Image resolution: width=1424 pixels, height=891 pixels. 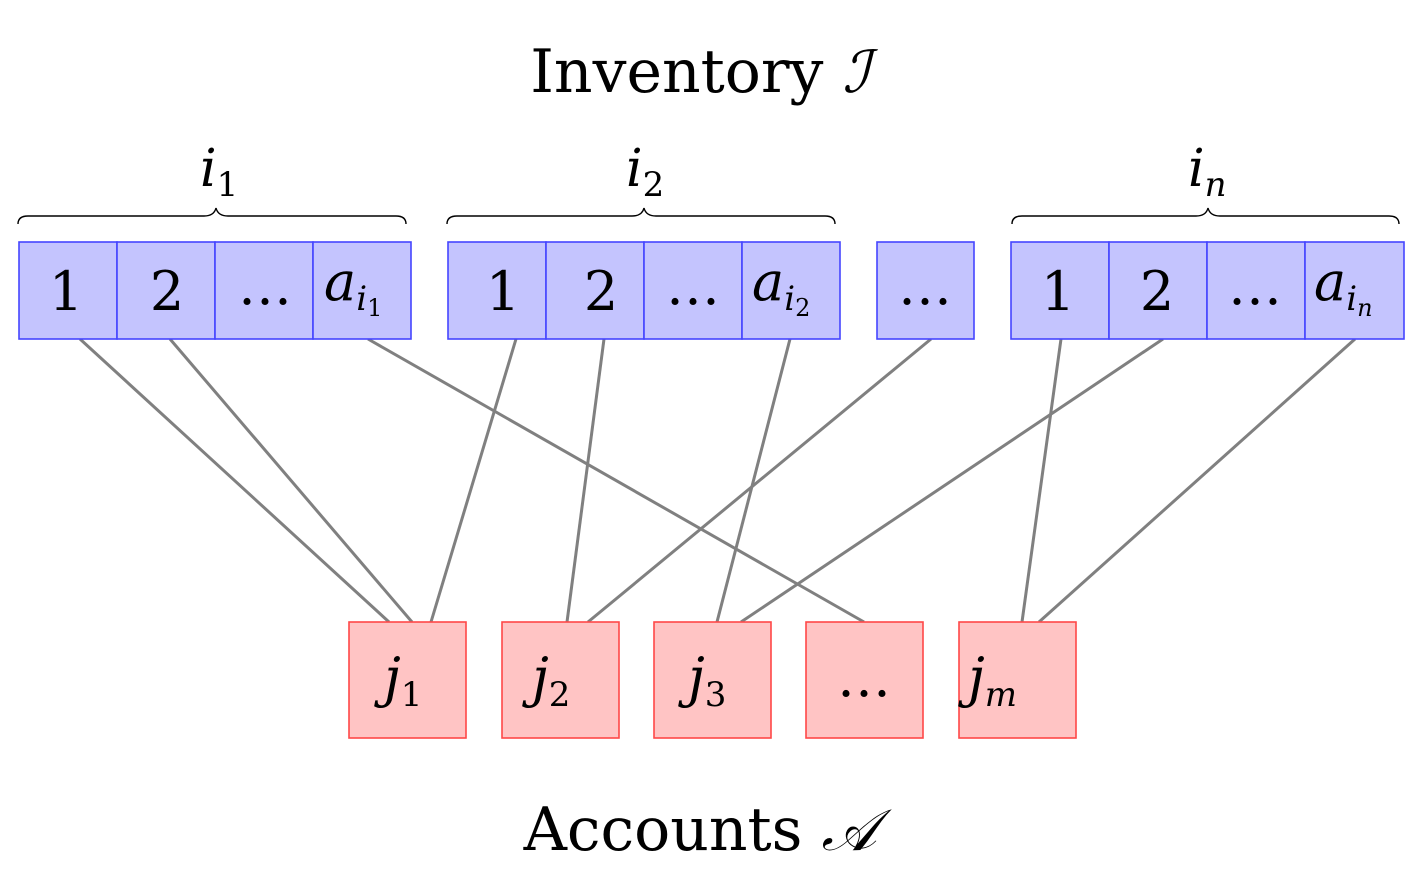 I want to click on inventory-title: Inventory ℐ, so click(x=704, y=72).